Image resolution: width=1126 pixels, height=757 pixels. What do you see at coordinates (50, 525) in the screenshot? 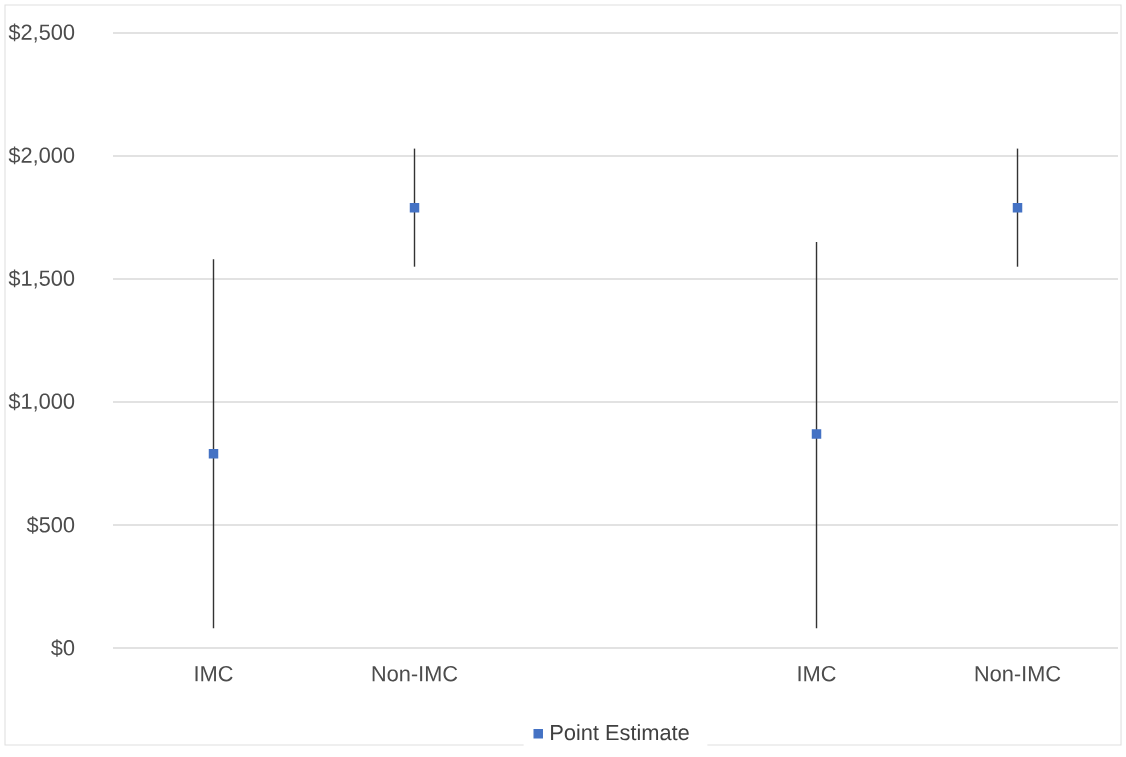
I see `y-tick-label: $500` at bounding box center [50, 525].